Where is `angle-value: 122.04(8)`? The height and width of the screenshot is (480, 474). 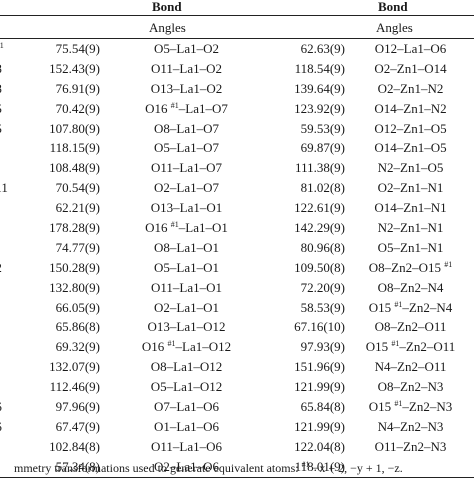 angle-value: 122.04(8) is located at coordinates (319, 446).